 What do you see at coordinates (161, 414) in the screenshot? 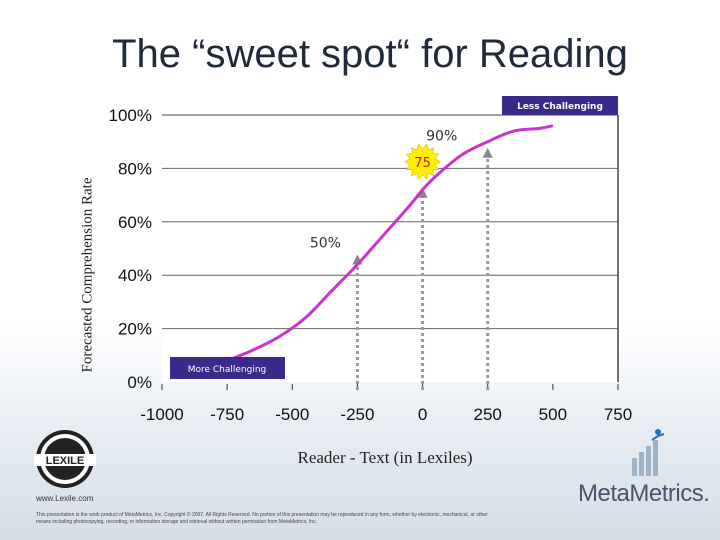
I see `x-tick-label: -1000` at bounding box center [161, 414].